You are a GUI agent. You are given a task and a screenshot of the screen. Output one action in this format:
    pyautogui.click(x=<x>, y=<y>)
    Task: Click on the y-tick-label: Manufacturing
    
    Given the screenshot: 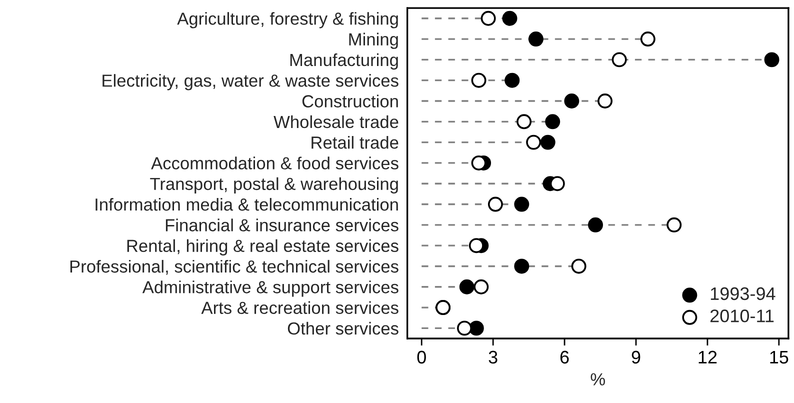 What is the action you would take?
    pyautogui.click(x=344, y=61)
    